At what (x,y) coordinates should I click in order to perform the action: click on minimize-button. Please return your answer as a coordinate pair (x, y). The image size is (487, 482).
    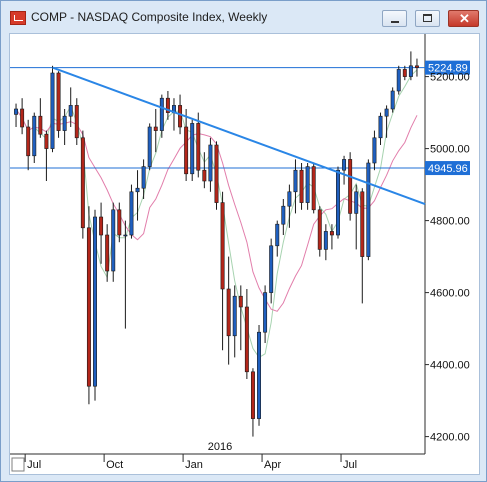
    Looking at the image, I should click on (394, 18).